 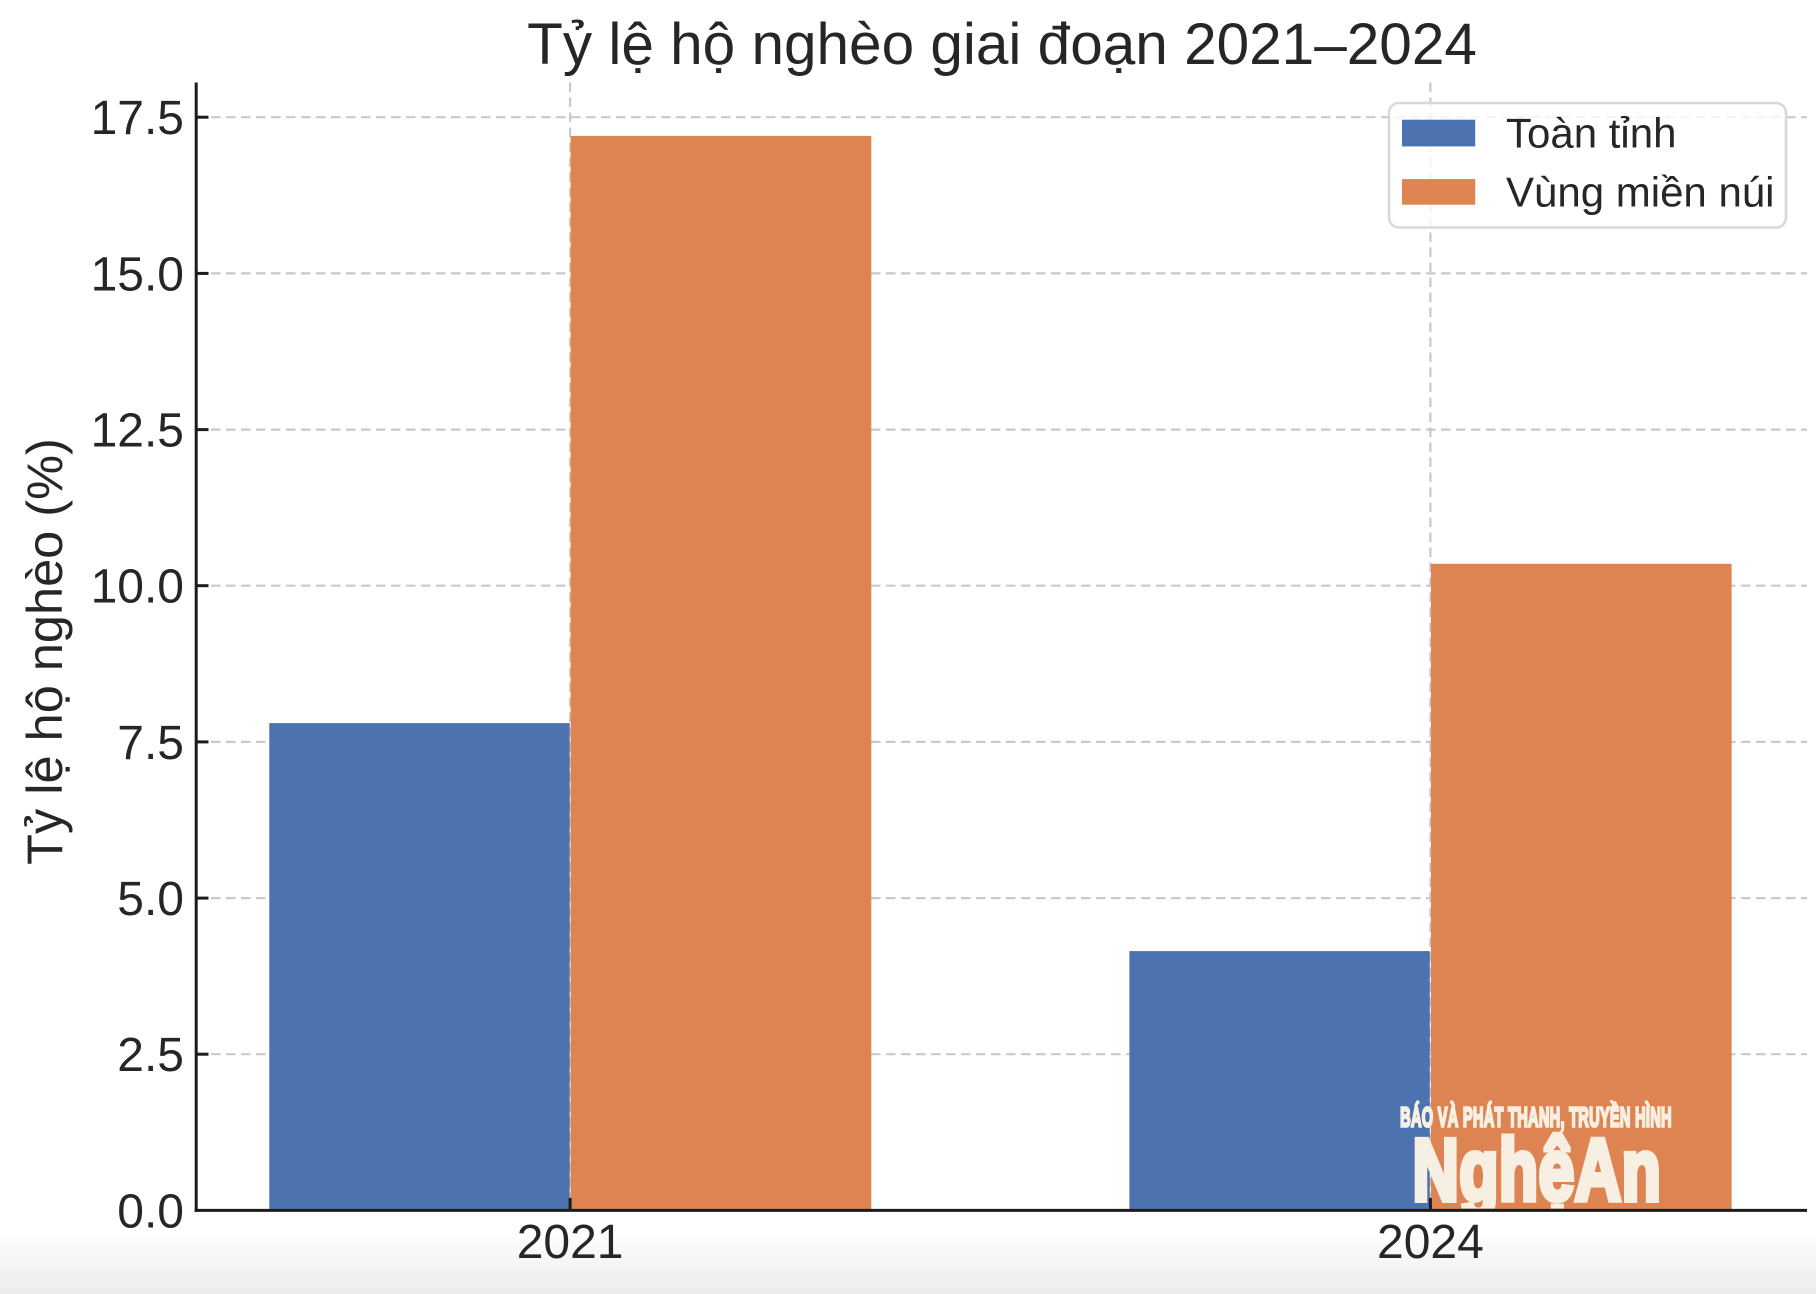 What do you see at coordinates (150, 1211) in the screenshot?
I see `svg-text: 0.0` at bounding box center [150, 1211].